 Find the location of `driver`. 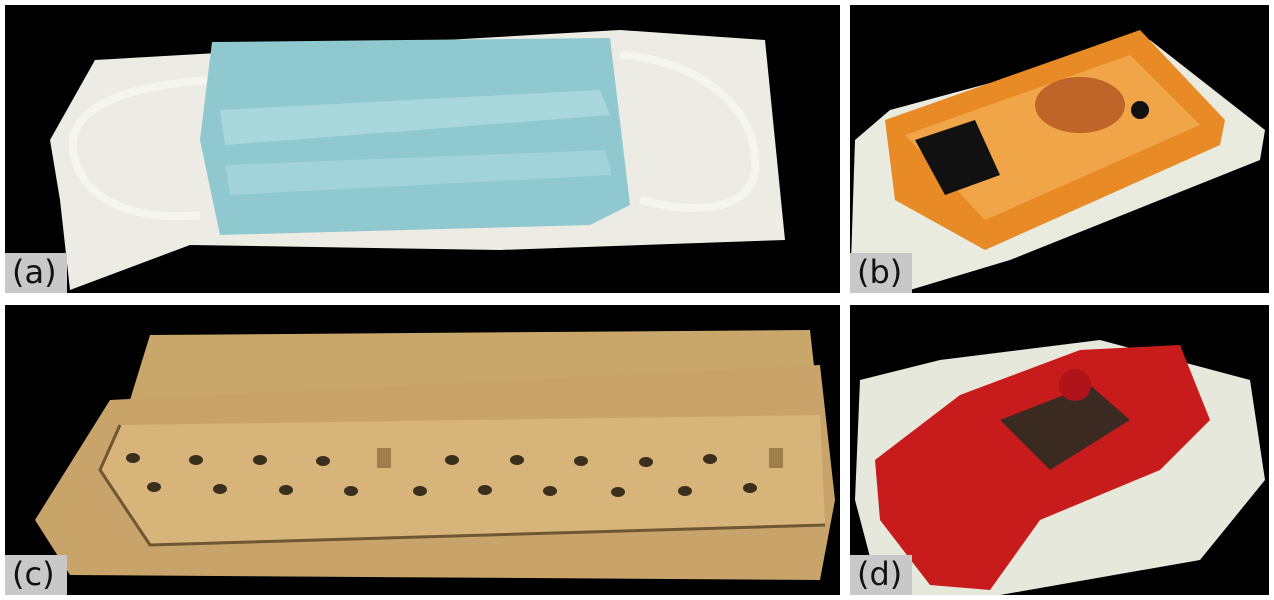

driver is located at coordinates (1075, 385).